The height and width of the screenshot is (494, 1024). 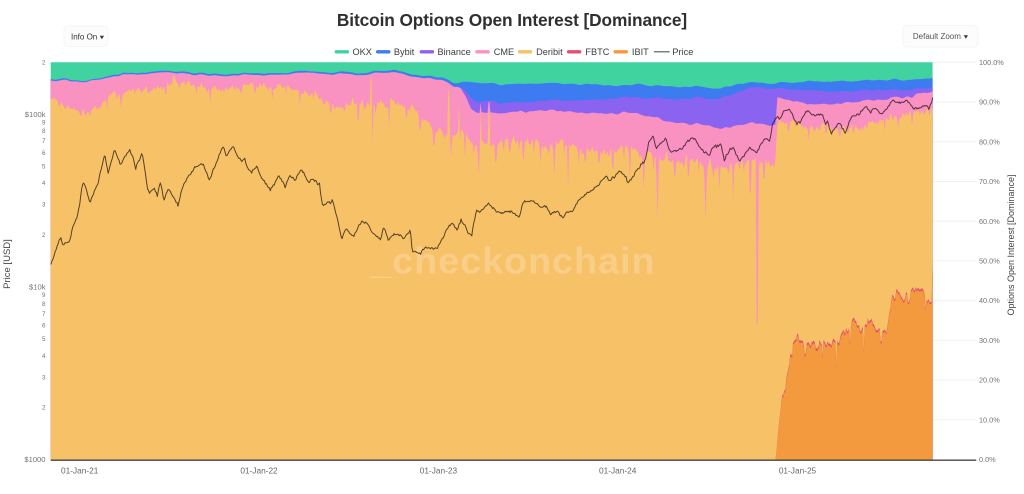 I want to click on svg-text: 20.0%, so click(x=989, y=380).